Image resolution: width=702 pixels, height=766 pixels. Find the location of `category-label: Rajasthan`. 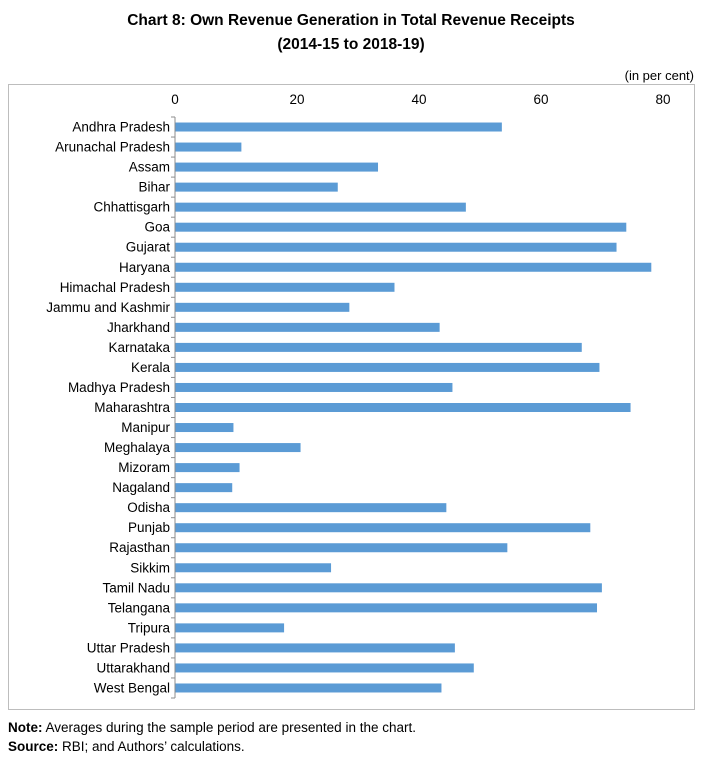

category-label: Rajasthan is located at coordinates (139, 547).